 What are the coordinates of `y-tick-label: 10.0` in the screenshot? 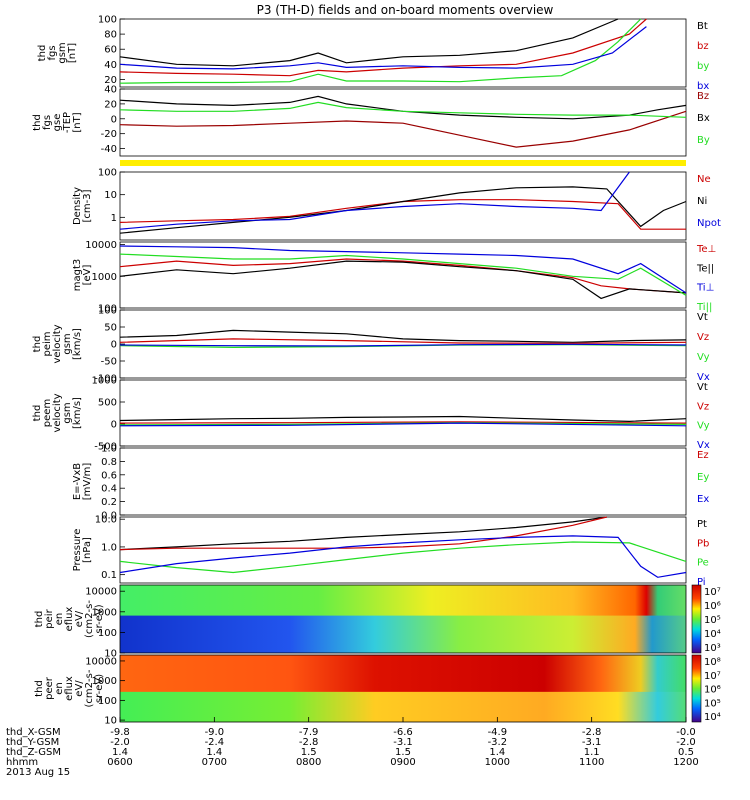 It's located at (106, 520).